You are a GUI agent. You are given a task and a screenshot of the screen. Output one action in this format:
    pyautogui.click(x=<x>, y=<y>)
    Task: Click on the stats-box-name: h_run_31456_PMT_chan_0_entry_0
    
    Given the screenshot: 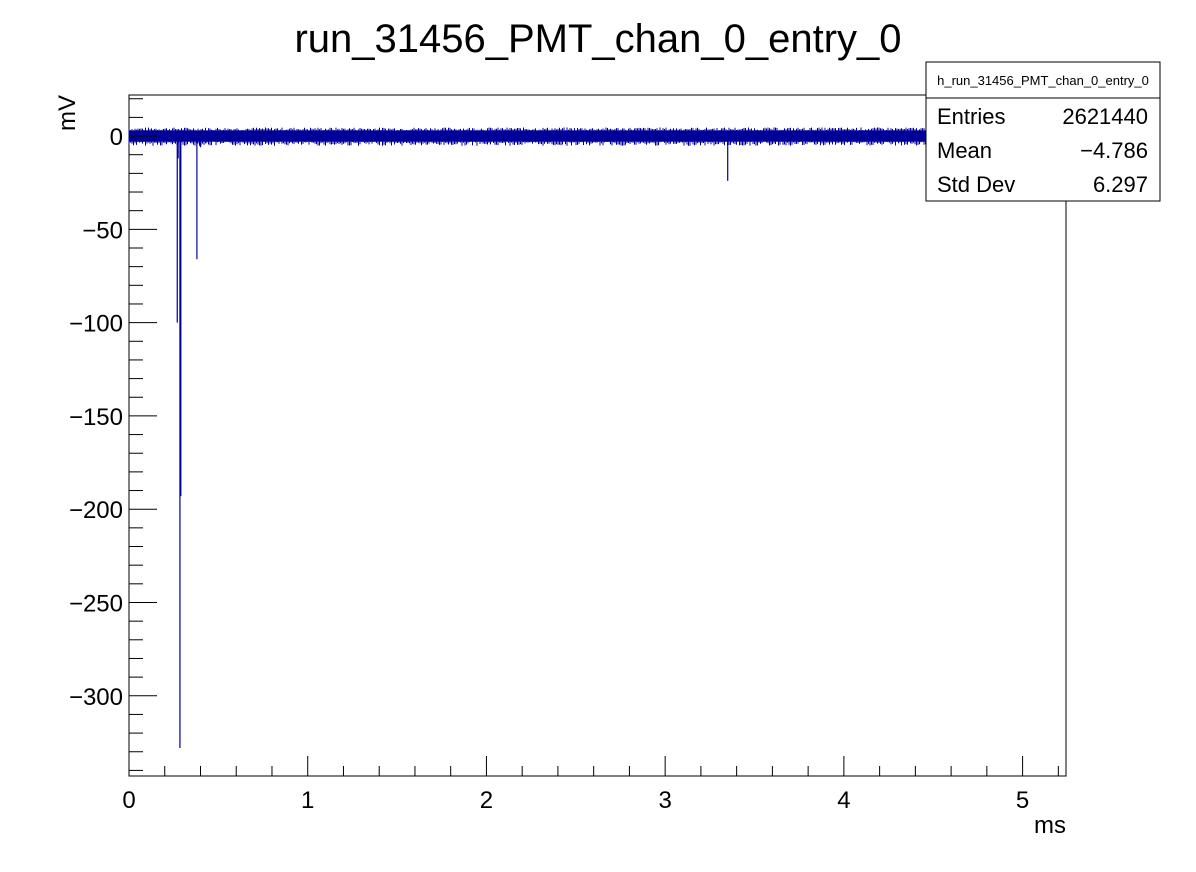 What is the action you would take?
    pyautogui.click(x=1043, y=80)
    